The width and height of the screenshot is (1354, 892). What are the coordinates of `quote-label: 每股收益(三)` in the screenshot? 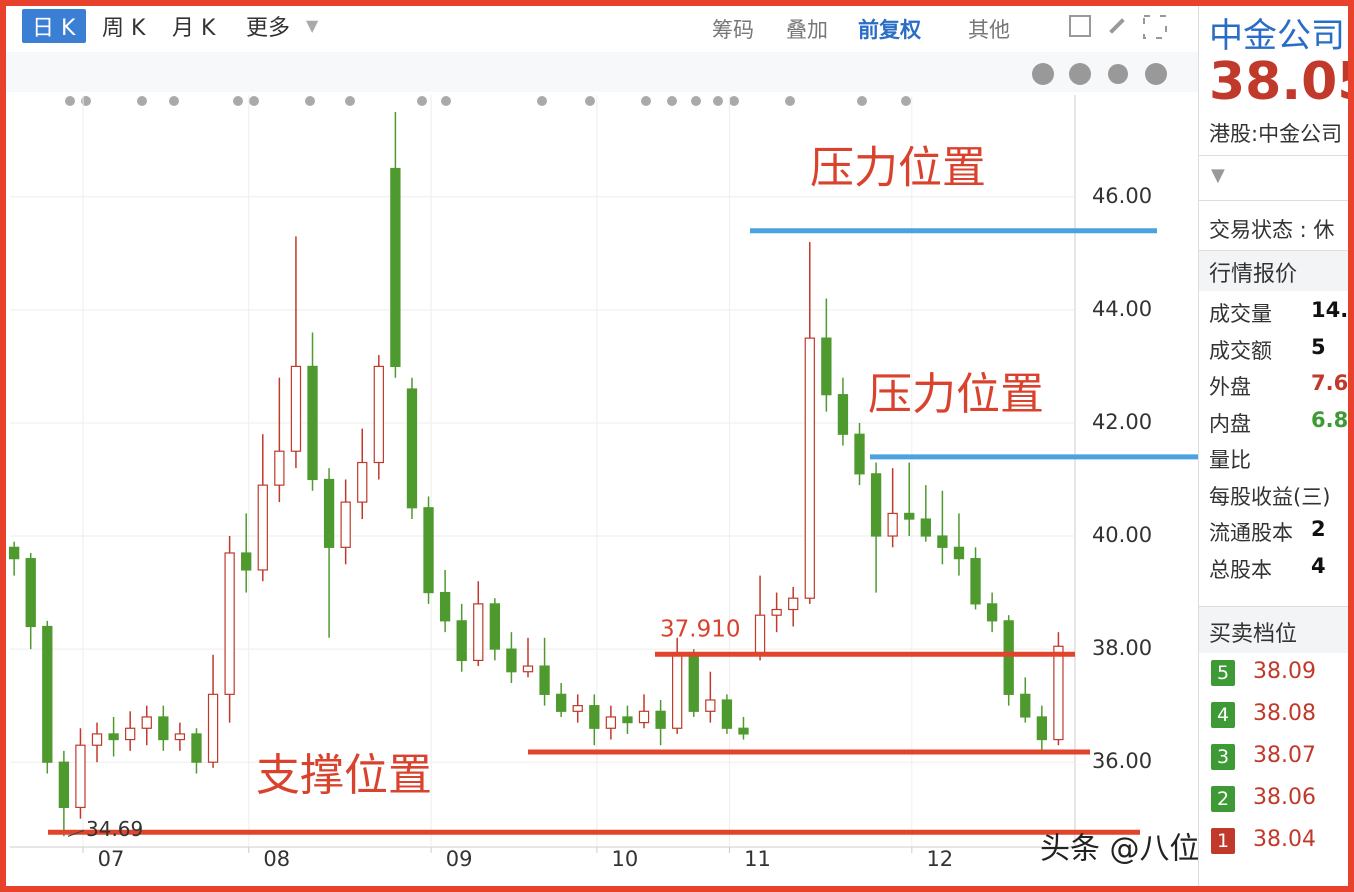 It's located at (1270, 496).